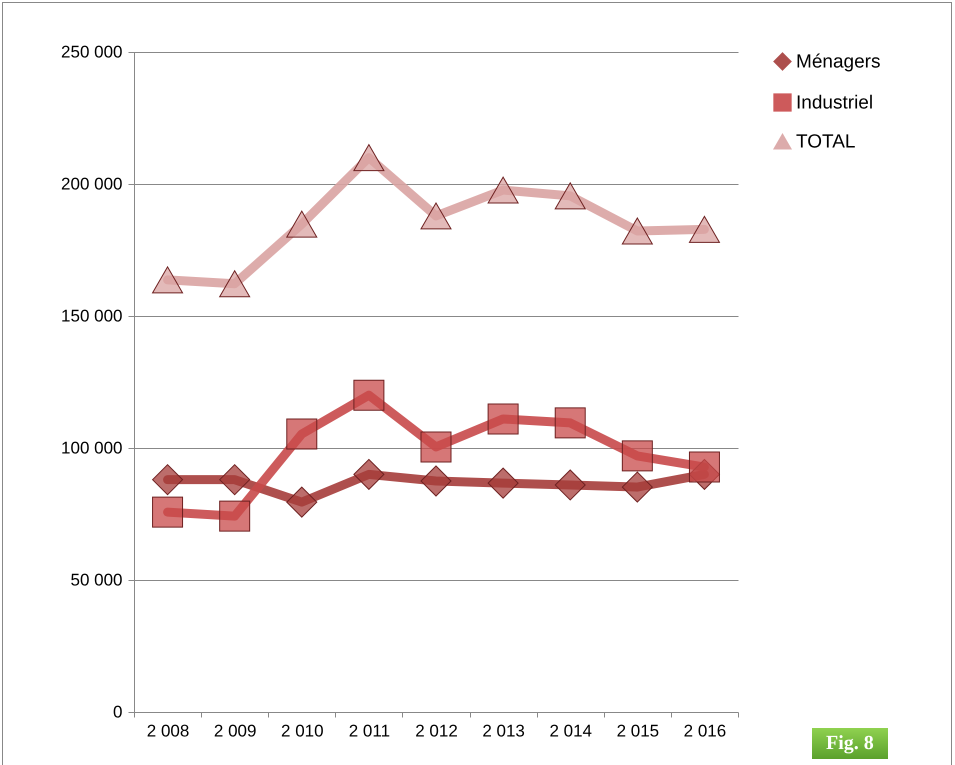 This screenshot has height=765, width=955. What do you see at coordinates (705, 731) in the screenshot?
I see `x-tick-label: 2 016` at bounding box center [705, 731].